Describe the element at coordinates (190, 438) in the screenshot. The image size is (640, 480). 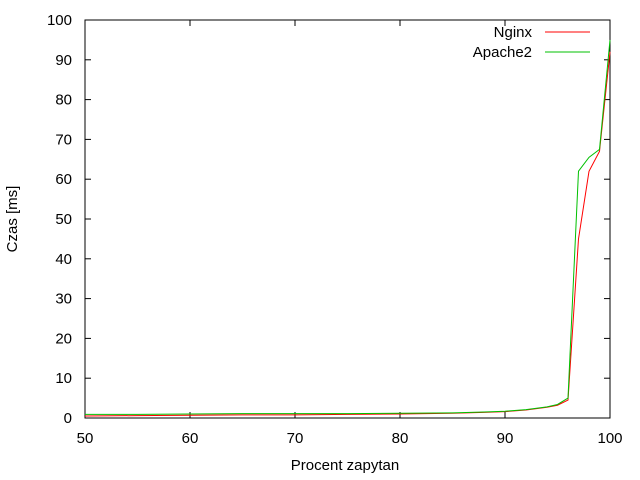
I see `x-tick-label: 60` at that location.